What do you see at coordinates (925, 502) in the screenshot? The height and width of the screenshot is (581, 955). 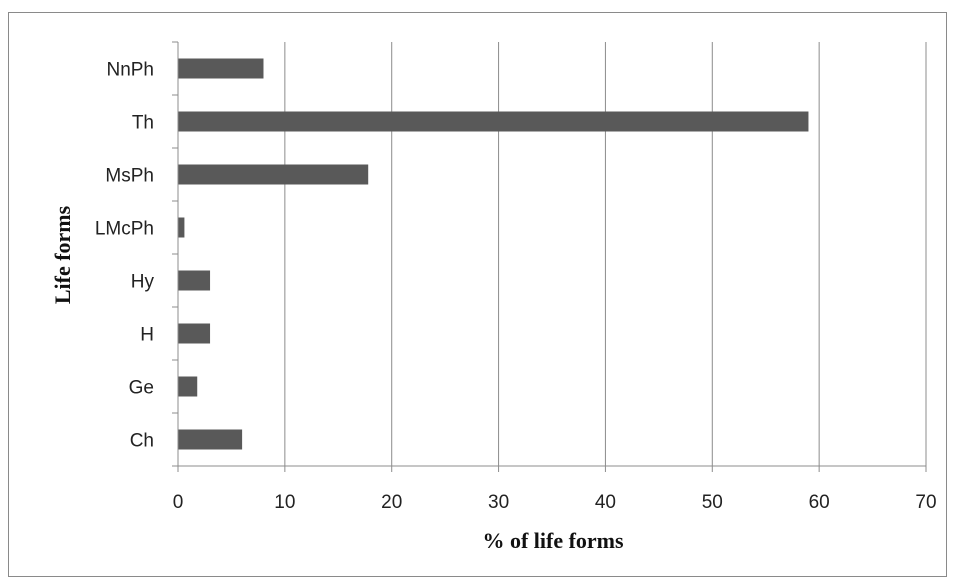 I see `x-tick-label: 70` at bounding box center [925, 502].